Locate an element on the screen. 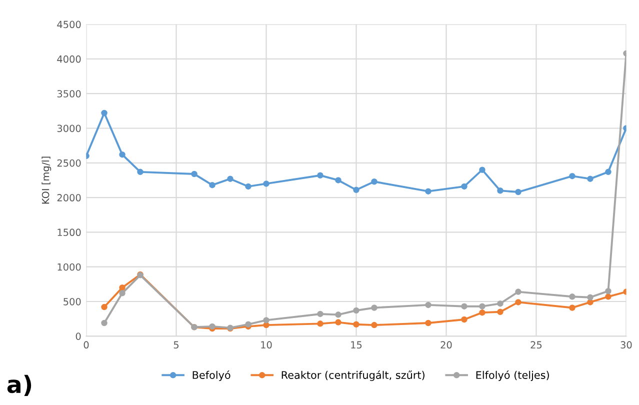 This screenshot has width=639, height=405. legend-label: Reaktor (centrifugált, szűrt) is located at coordinates (353, 375).